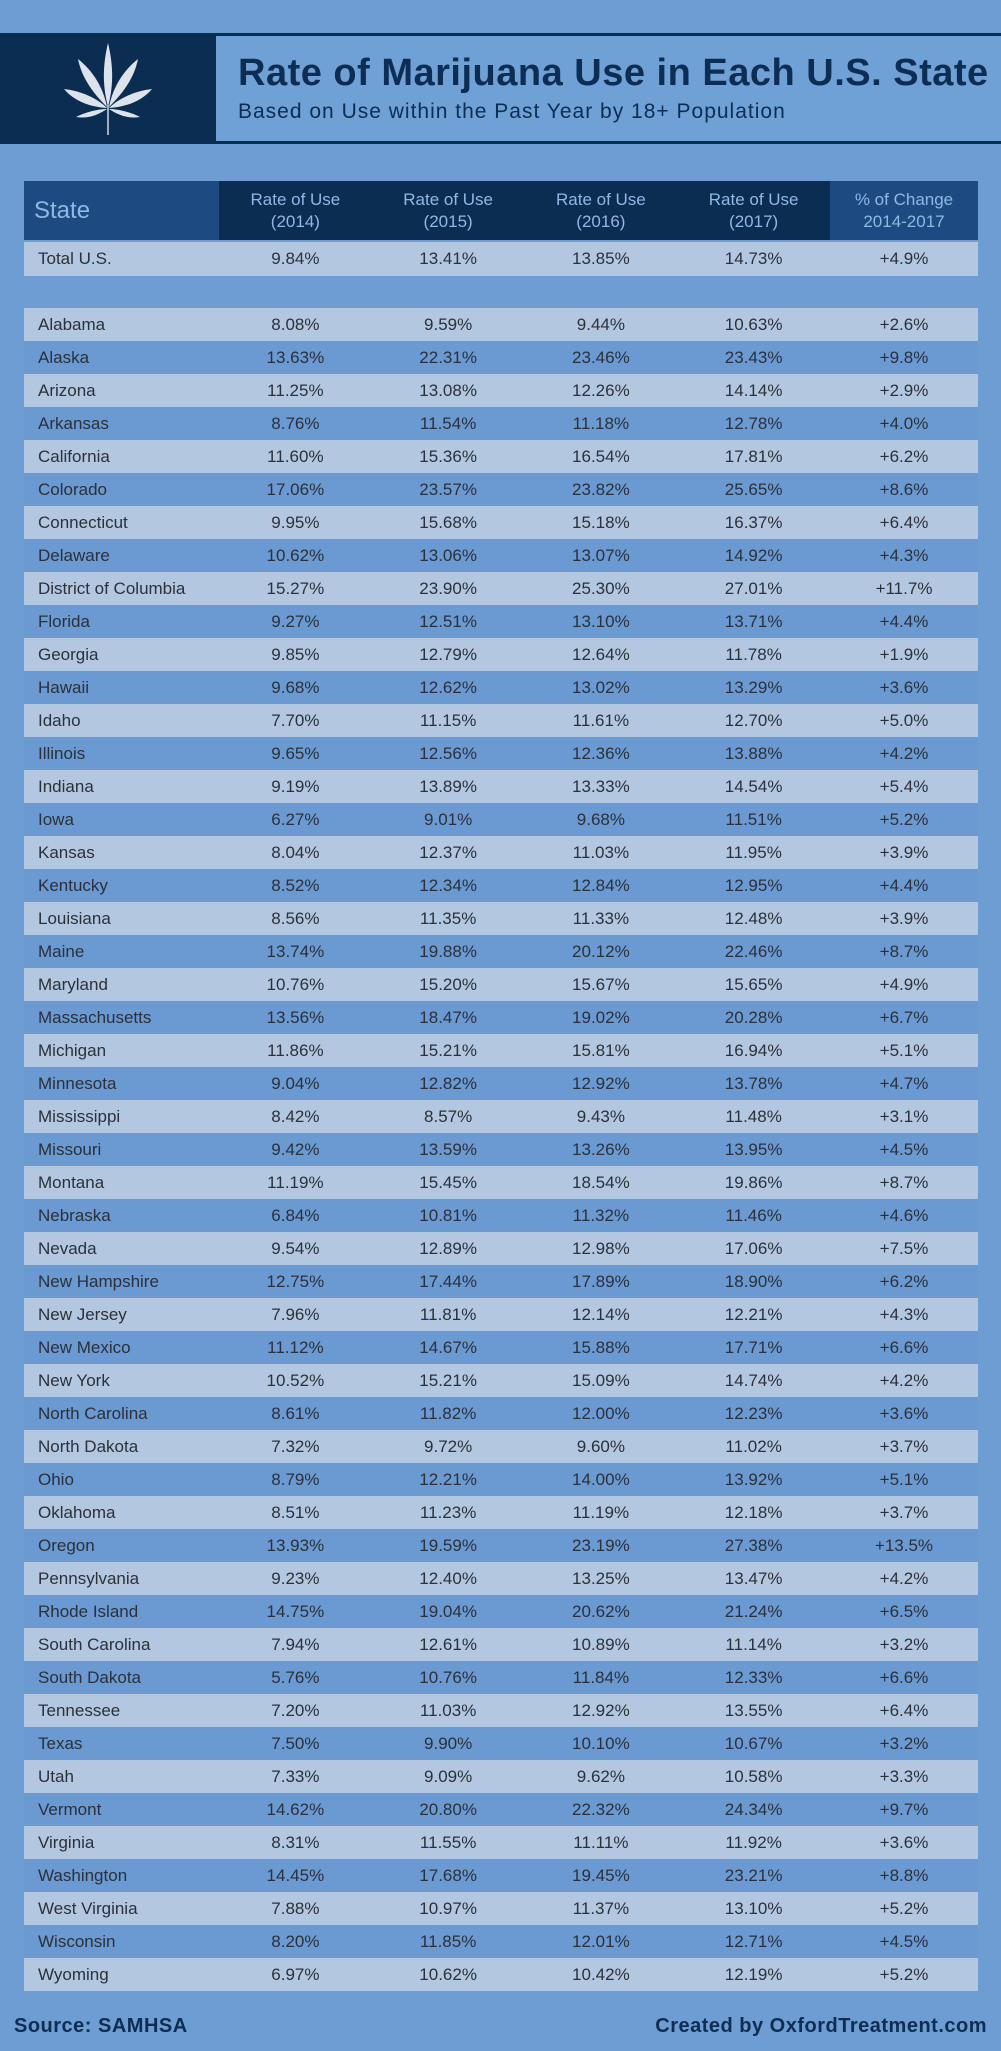 Image resolution: width=1001 pixels, height=2051 pixels. Describe the element at coordinates (295, 984) in the screenshot. I see `table-cell: 10.76%` at that location.